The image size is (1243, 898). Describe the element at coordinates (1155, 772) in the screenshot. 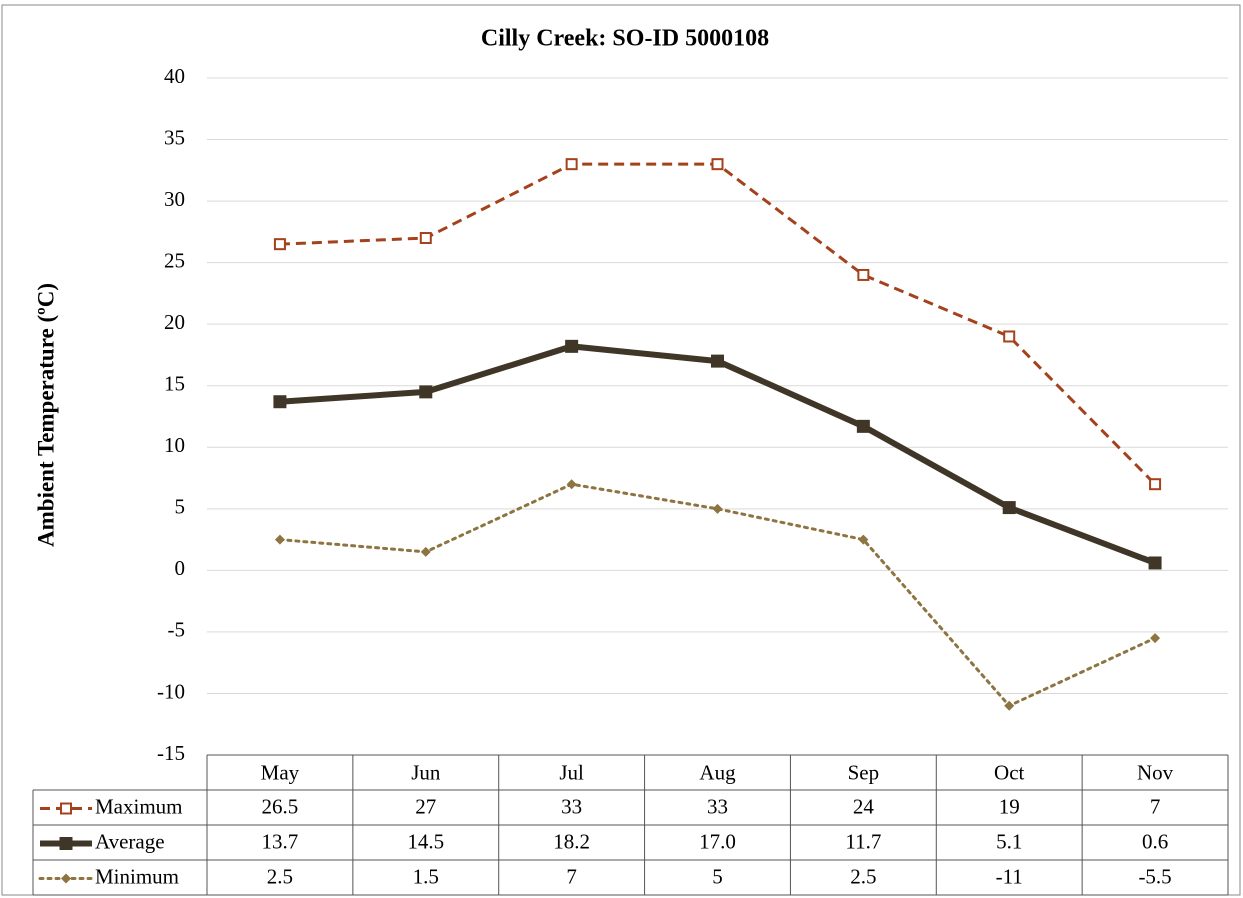

I see `x-tick-label: Nov` at that location.